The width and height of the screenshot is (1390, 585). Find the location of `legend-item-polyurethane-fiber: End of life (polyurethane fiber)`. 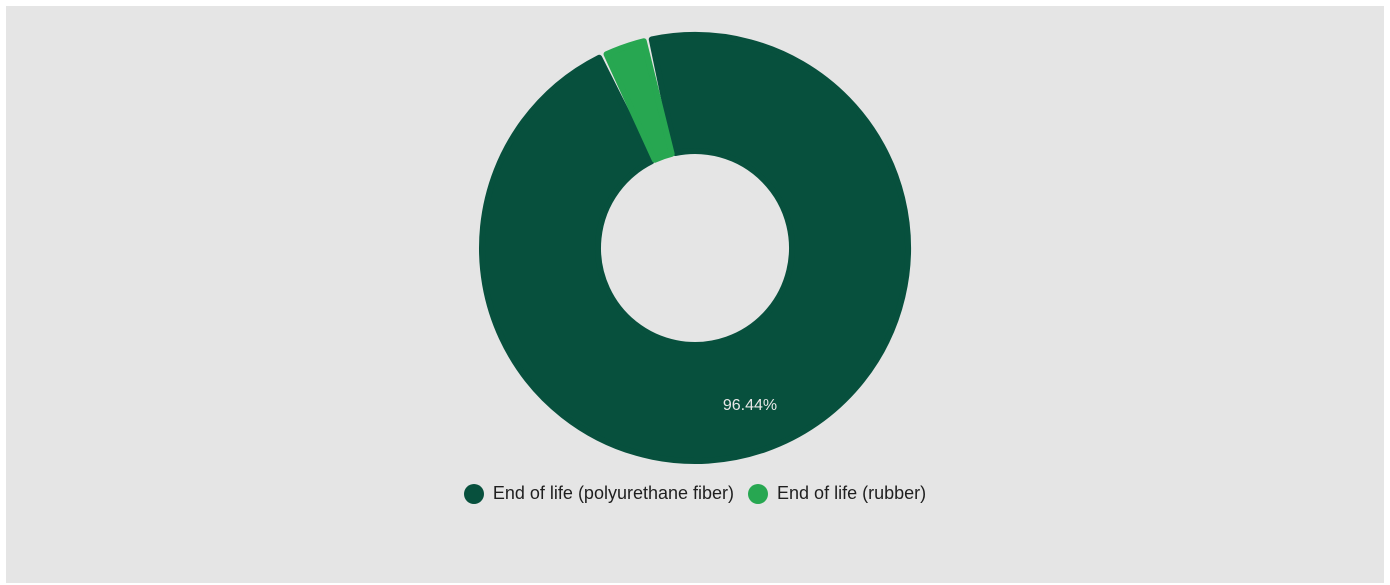

legend-item-polyurethane-fiber: End of life (polyurethane fiber) is located at coordinates (599, 493).